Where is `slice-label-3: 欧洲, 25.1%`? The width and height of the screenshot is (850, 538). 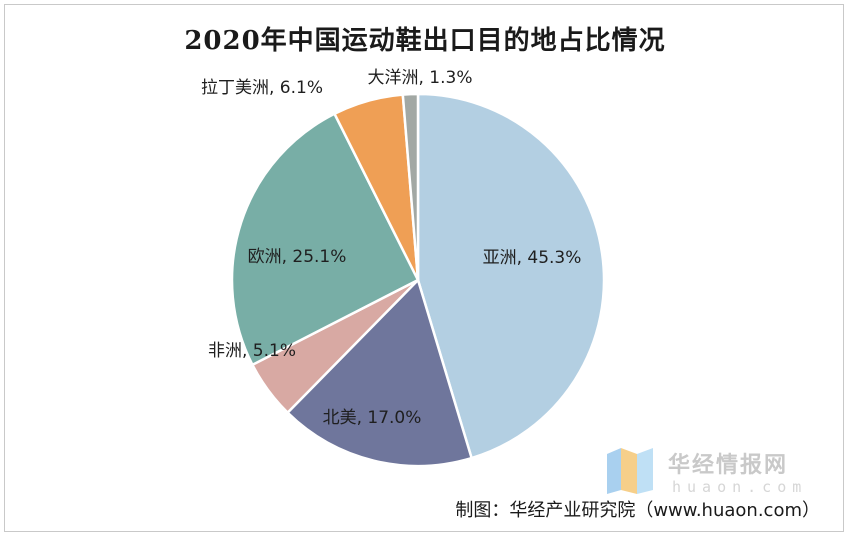
slice-label-3: 欧洲, 25.1% is located at coordinates (297, 257).